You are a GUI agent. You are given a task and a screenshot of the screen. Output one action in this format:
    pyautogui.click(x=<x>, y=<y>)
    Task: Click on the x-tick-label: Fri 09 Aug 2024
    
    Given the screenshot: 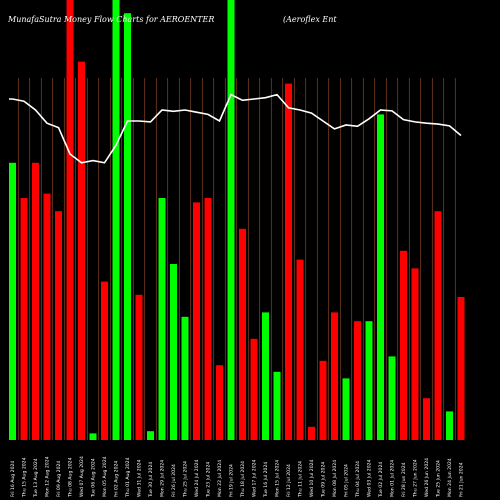 What is the action you would take?
    pyautogui.click(x=59, y=479)
    